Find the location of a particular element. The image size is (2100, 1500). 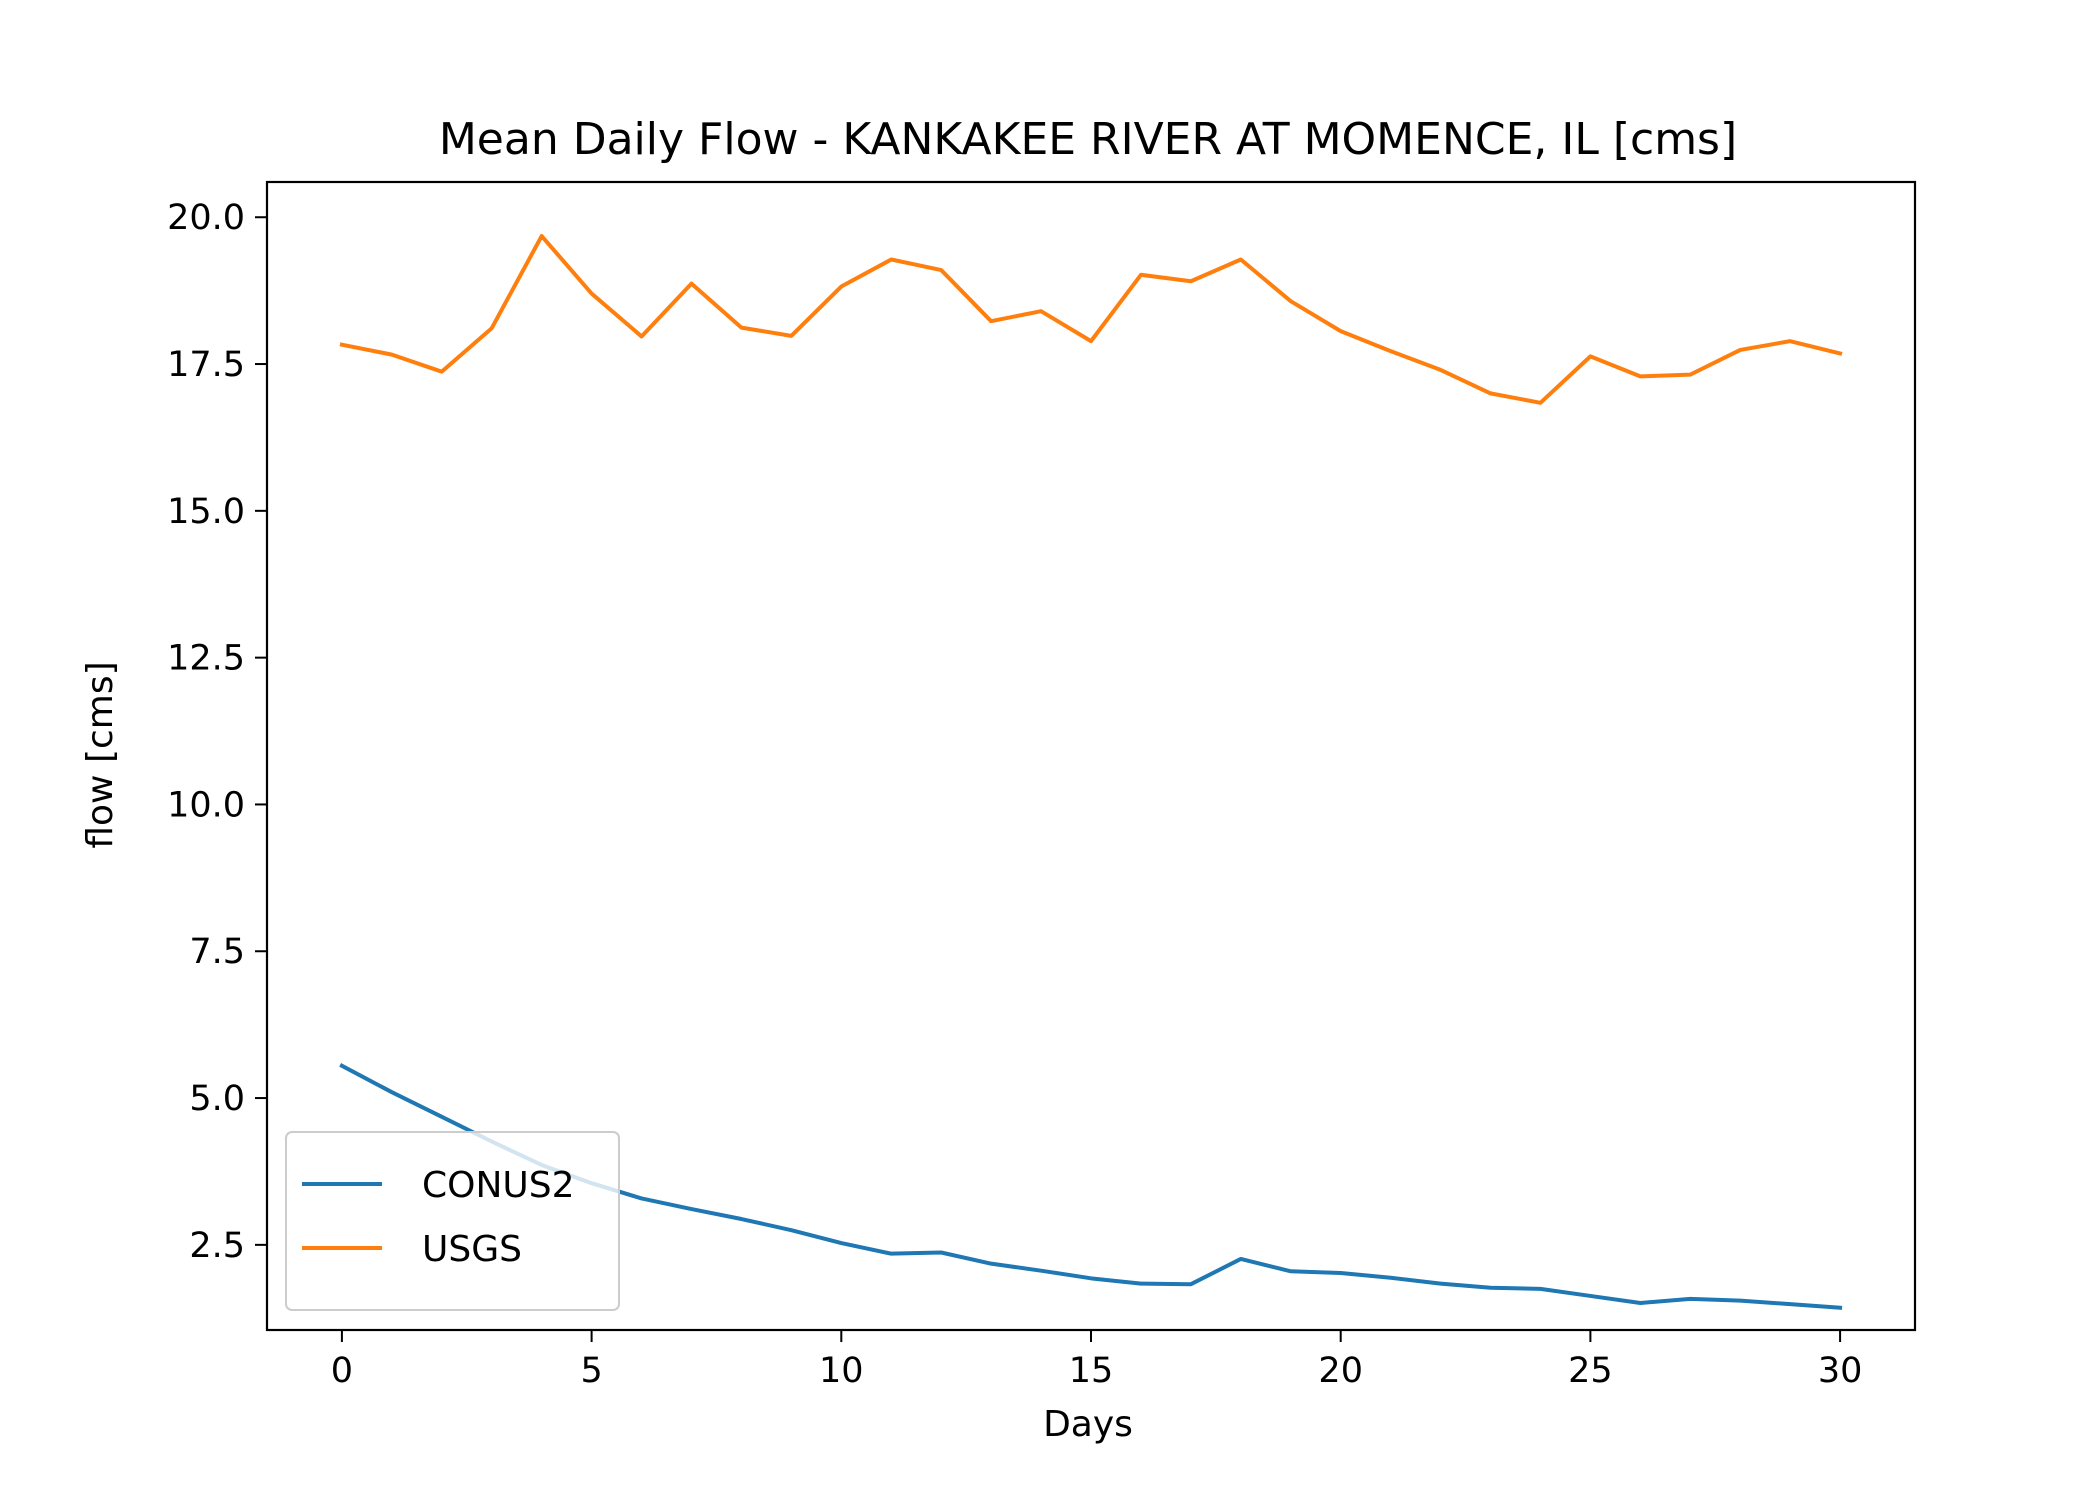

series-line-usgs is located at coordinates (1091, 319).